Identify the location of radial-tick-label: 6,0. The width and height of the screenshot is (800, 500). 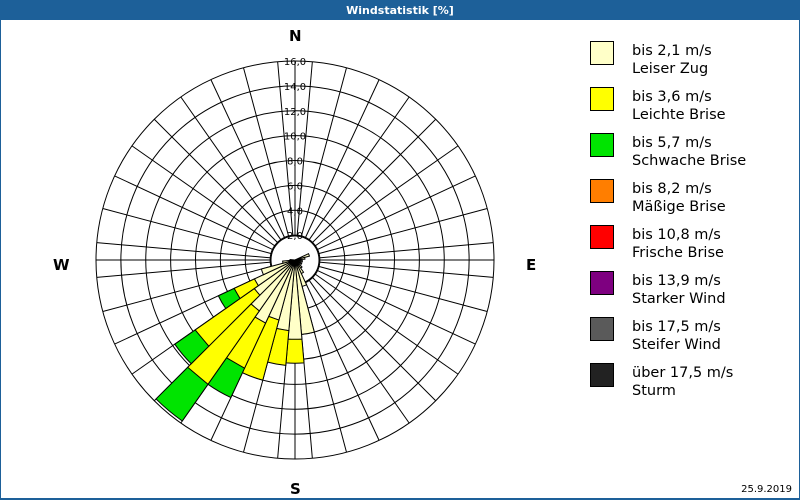
(295, 186).